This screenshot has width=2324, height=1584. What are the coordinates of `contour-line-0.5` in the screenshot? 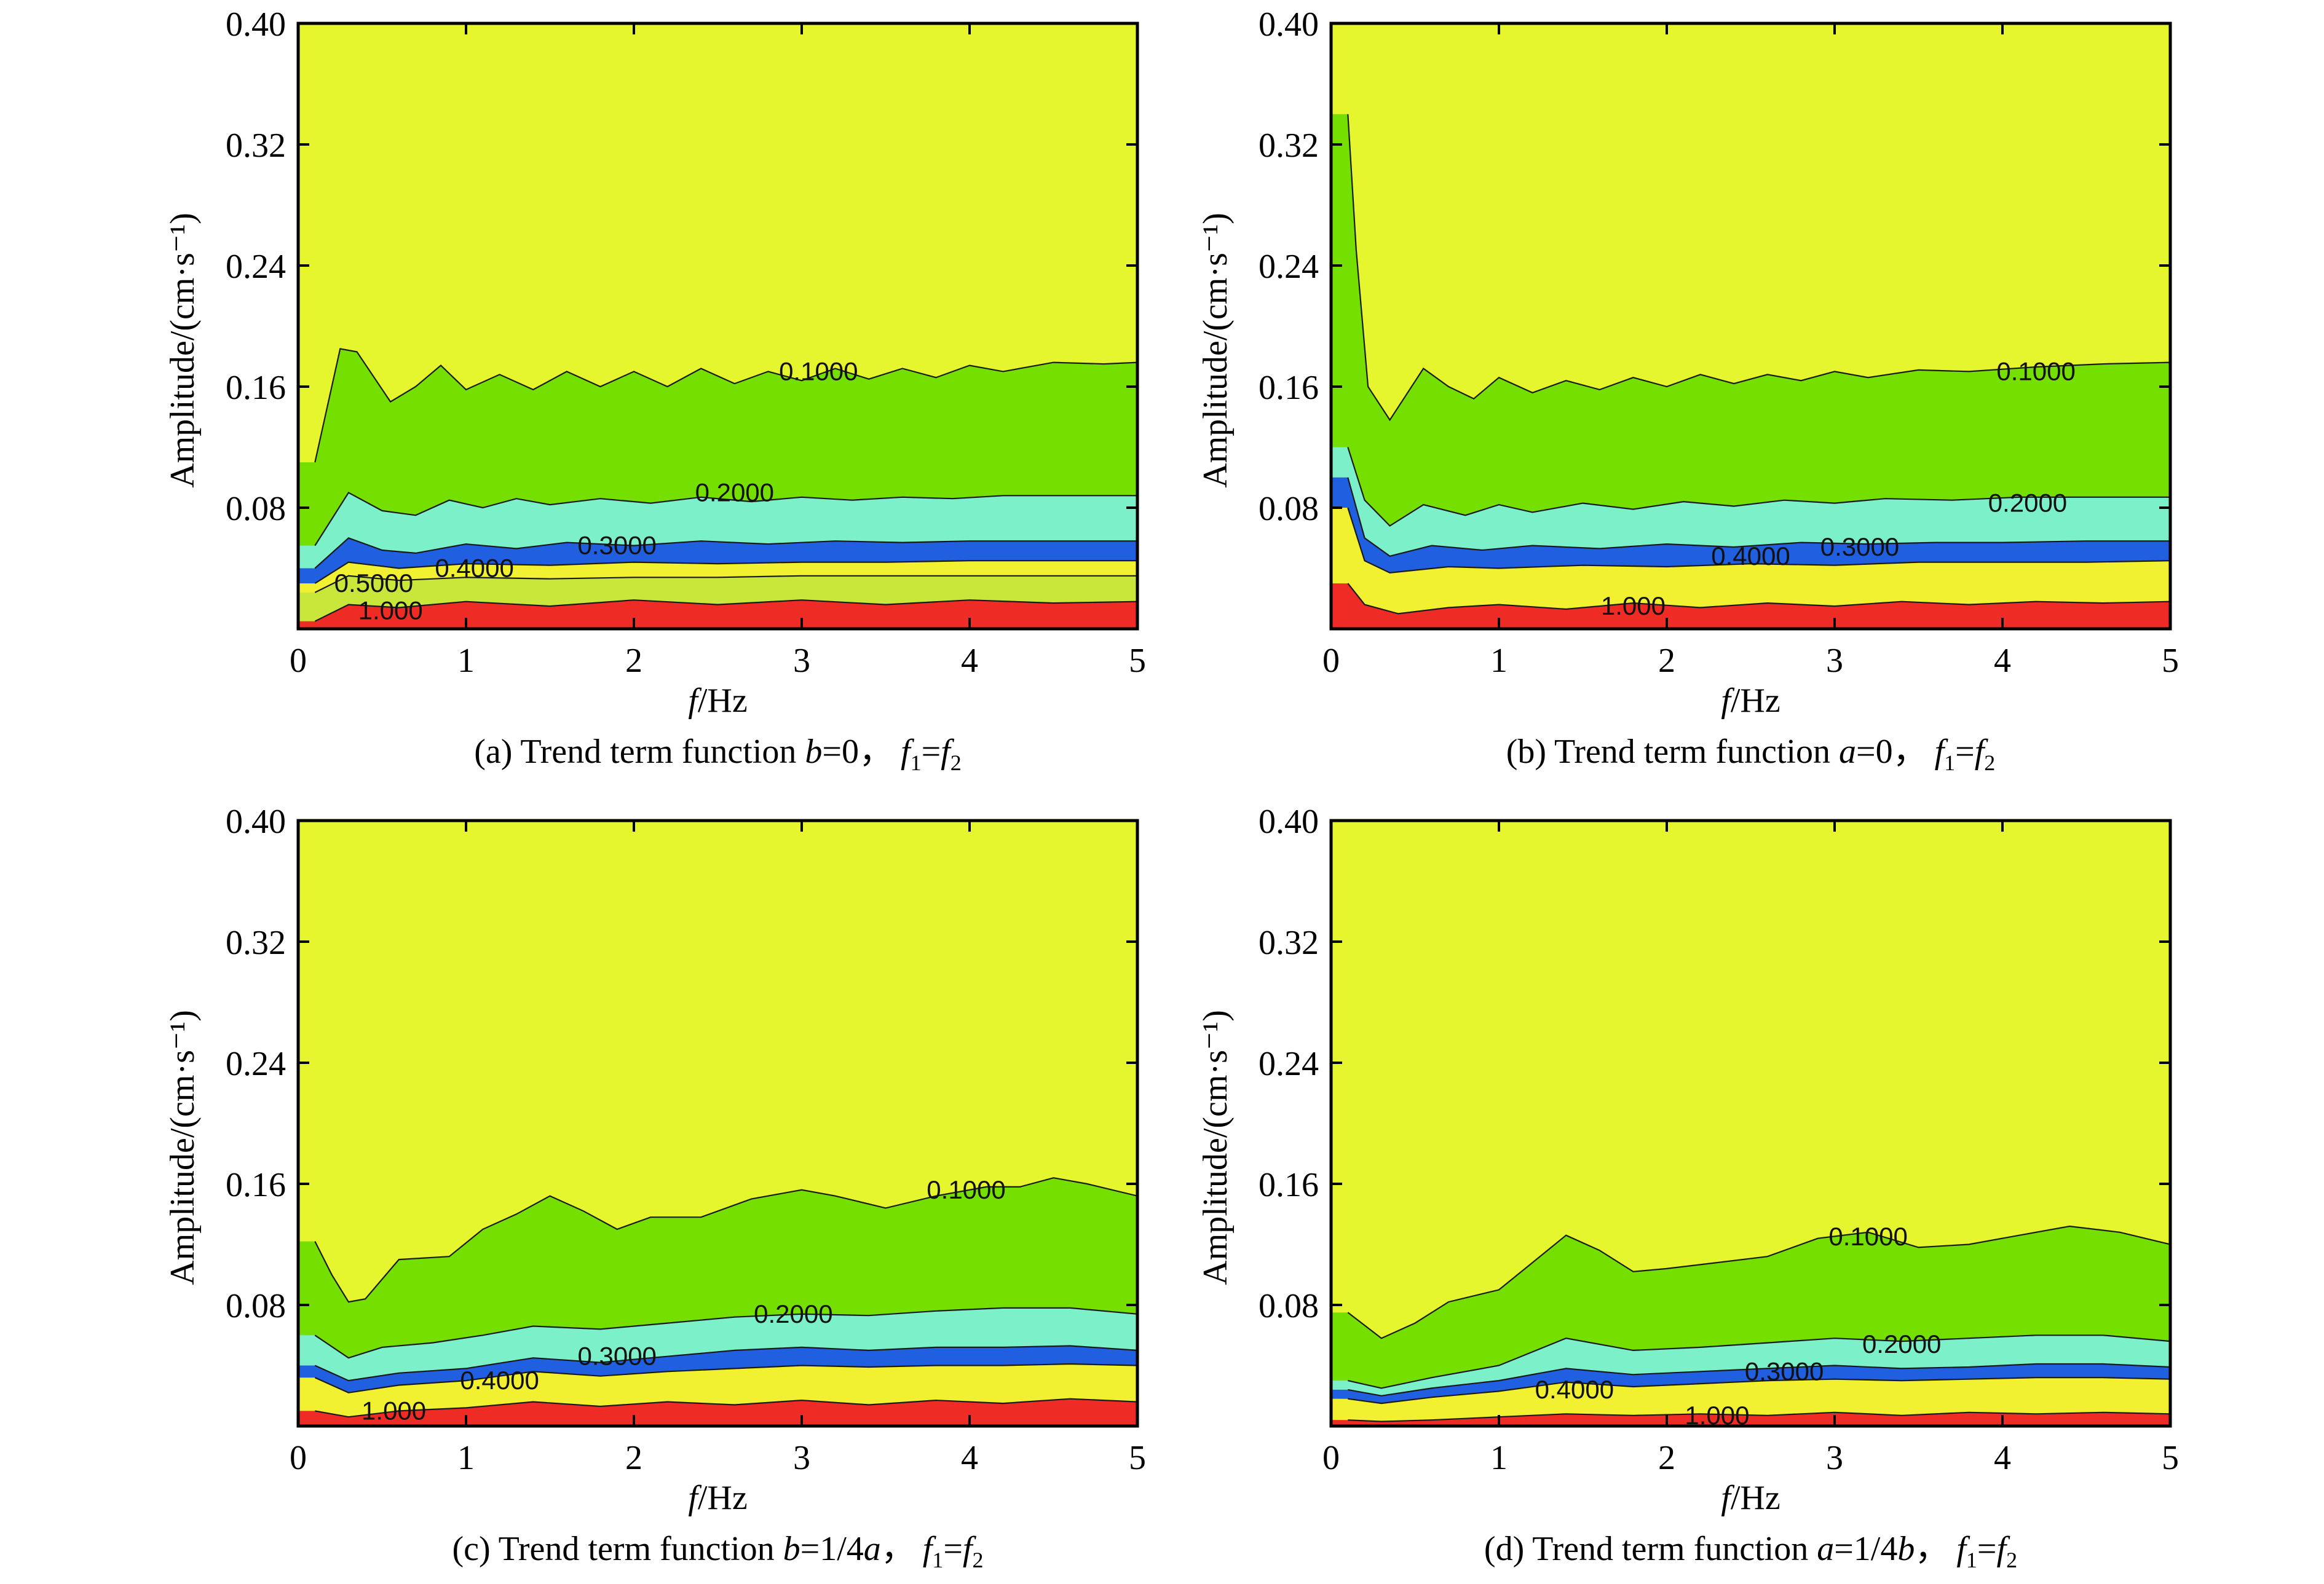 It's located at (725, 584).